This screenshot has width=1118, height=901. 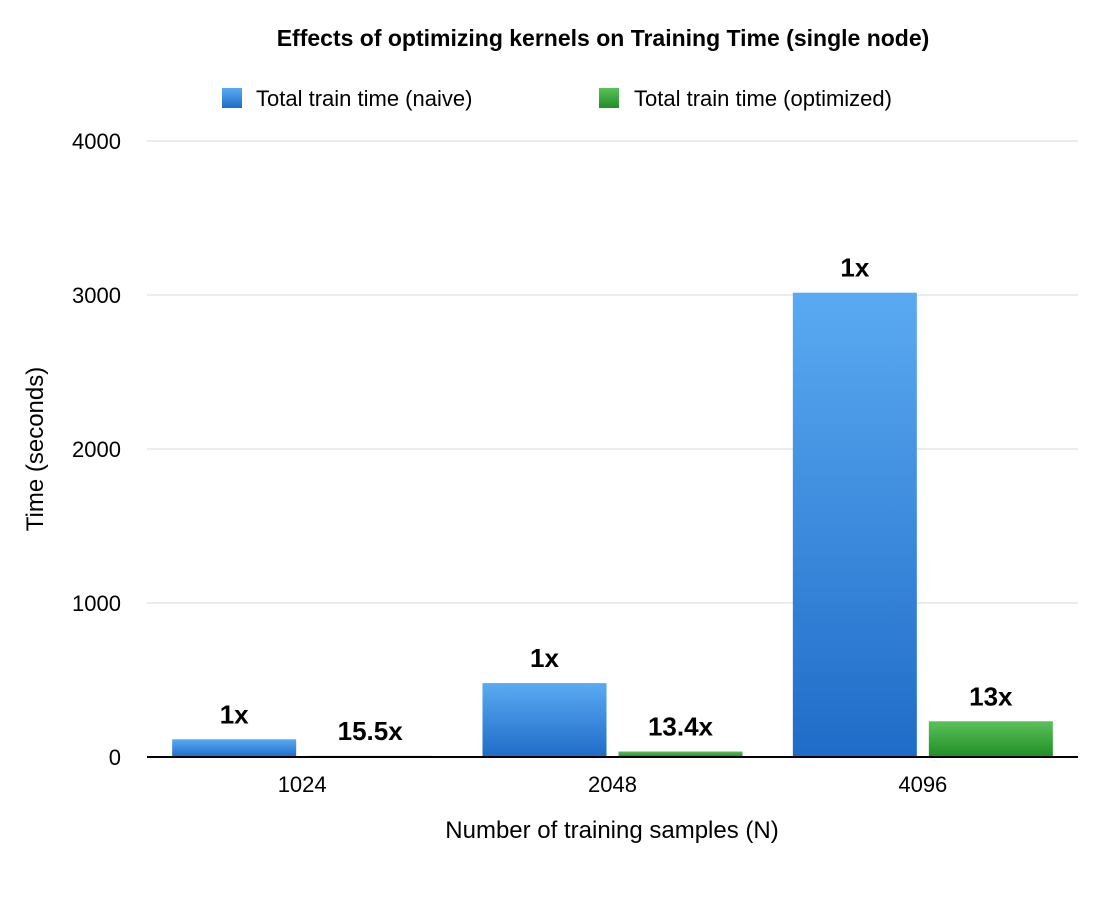 What do you see at coordinates (96, 141) in the screenshot?
I see `y-tick-label: 4000` at bounding box center [96, 141].